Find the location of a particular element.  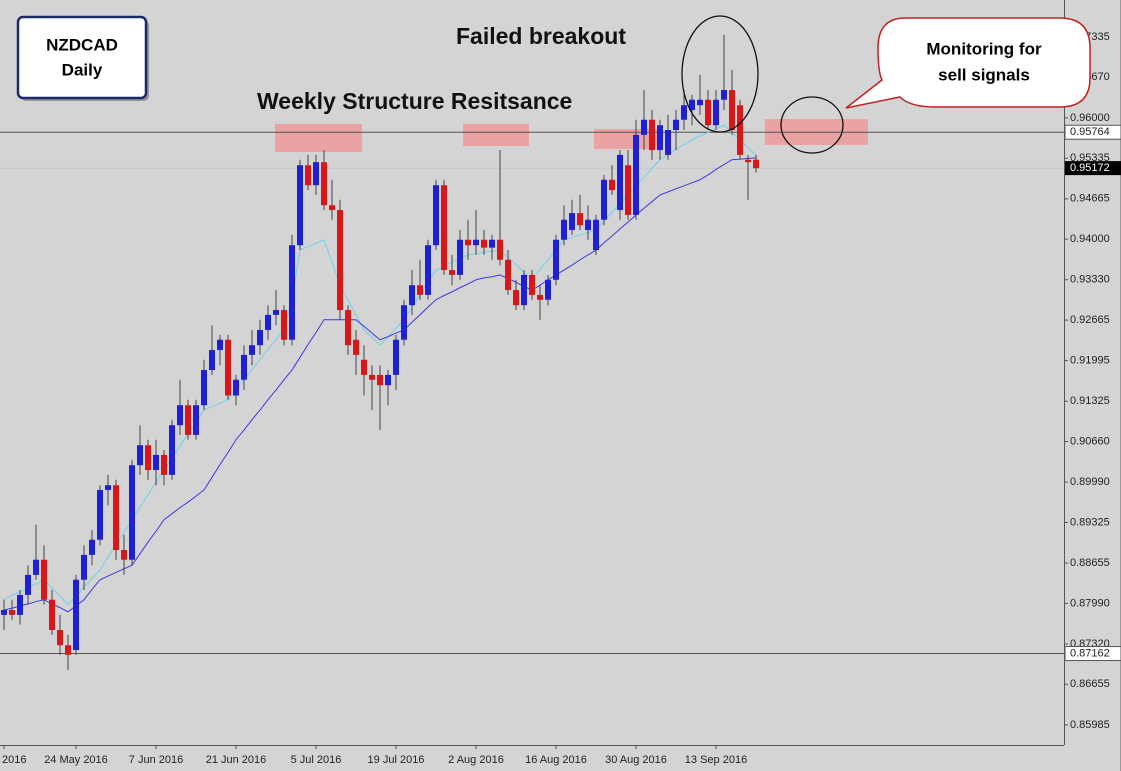

zone is located at coordinates (318, 138).